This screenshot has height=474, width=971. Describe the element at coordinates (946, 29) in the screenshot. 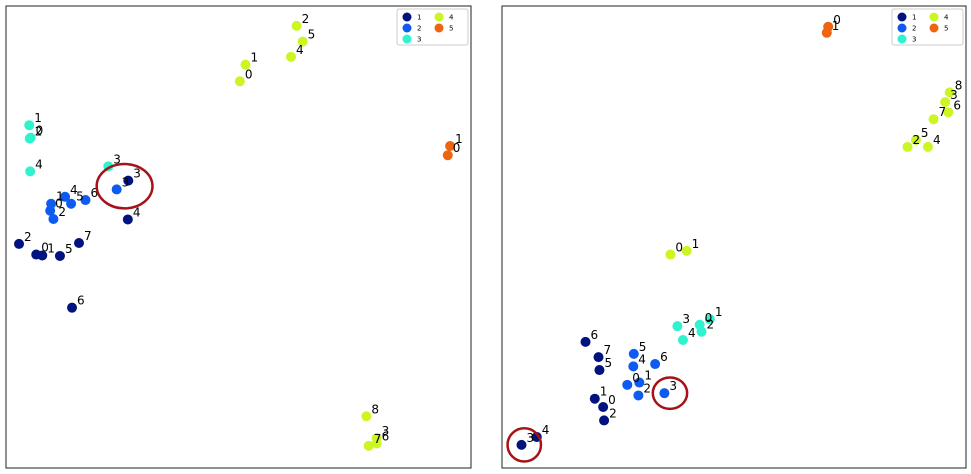

I see `legend-label: 5` at that location.